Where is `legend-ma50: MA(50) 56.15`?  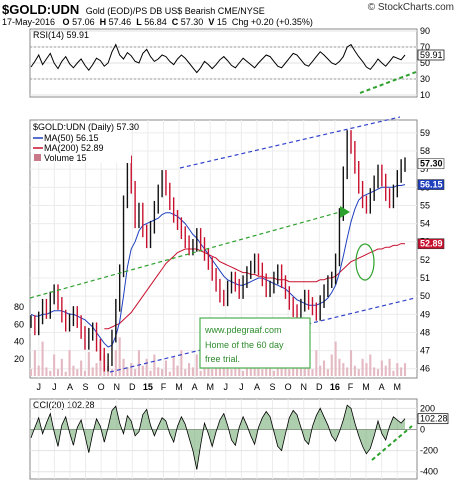
legend-ma50: MA(50) 56.15 is located at coordinates (71, 138).